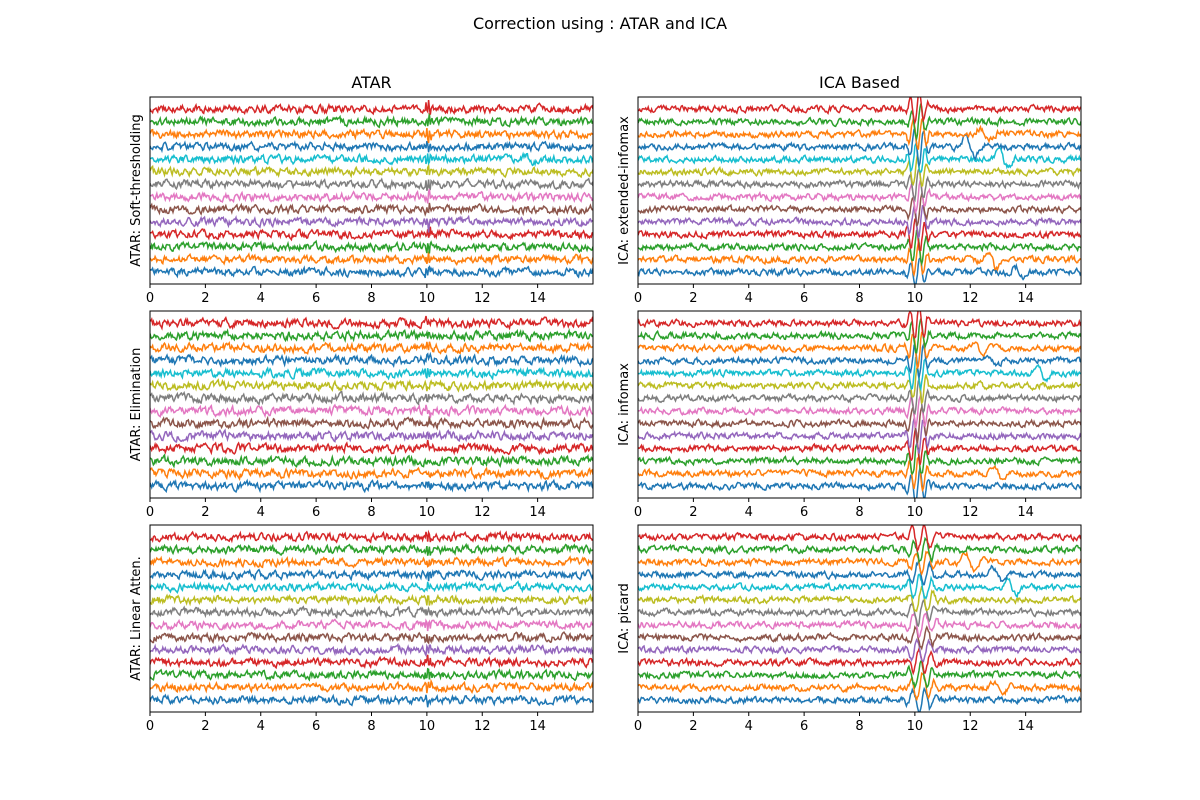 This screenshot has width=1200, height=800. Describe the element at coordinates (136, 405) in the screenshot. I see `y-axis-label: ATAR: Elimination` at that location.